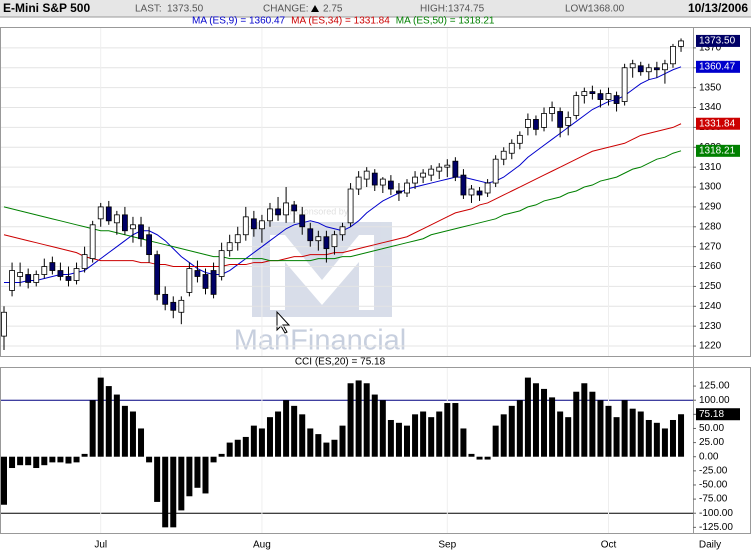 Image resolution: width=751 pixels, height=550 pixels. I want to click on y-tick-label: 1350, so click(710, 87).